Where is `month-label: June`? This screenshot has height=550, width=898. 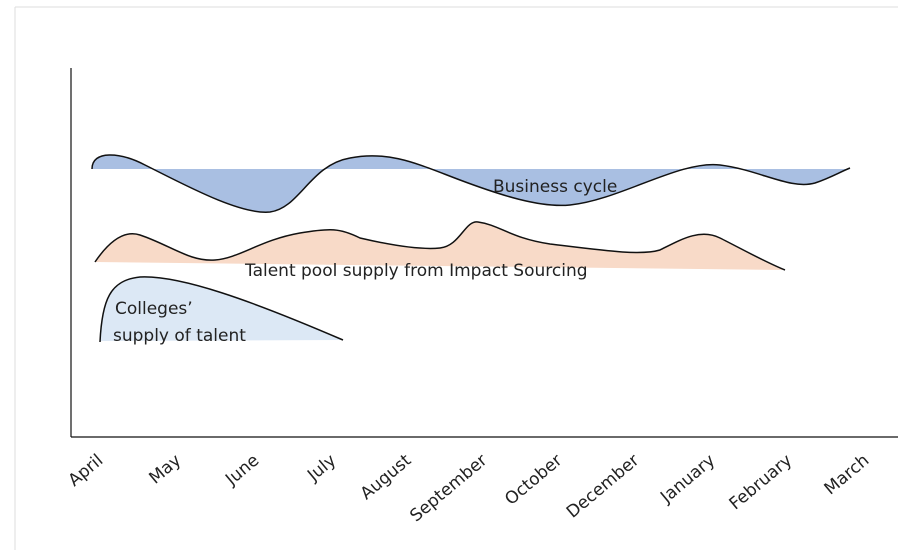 month-label: June is located at coordinates (242, 471).